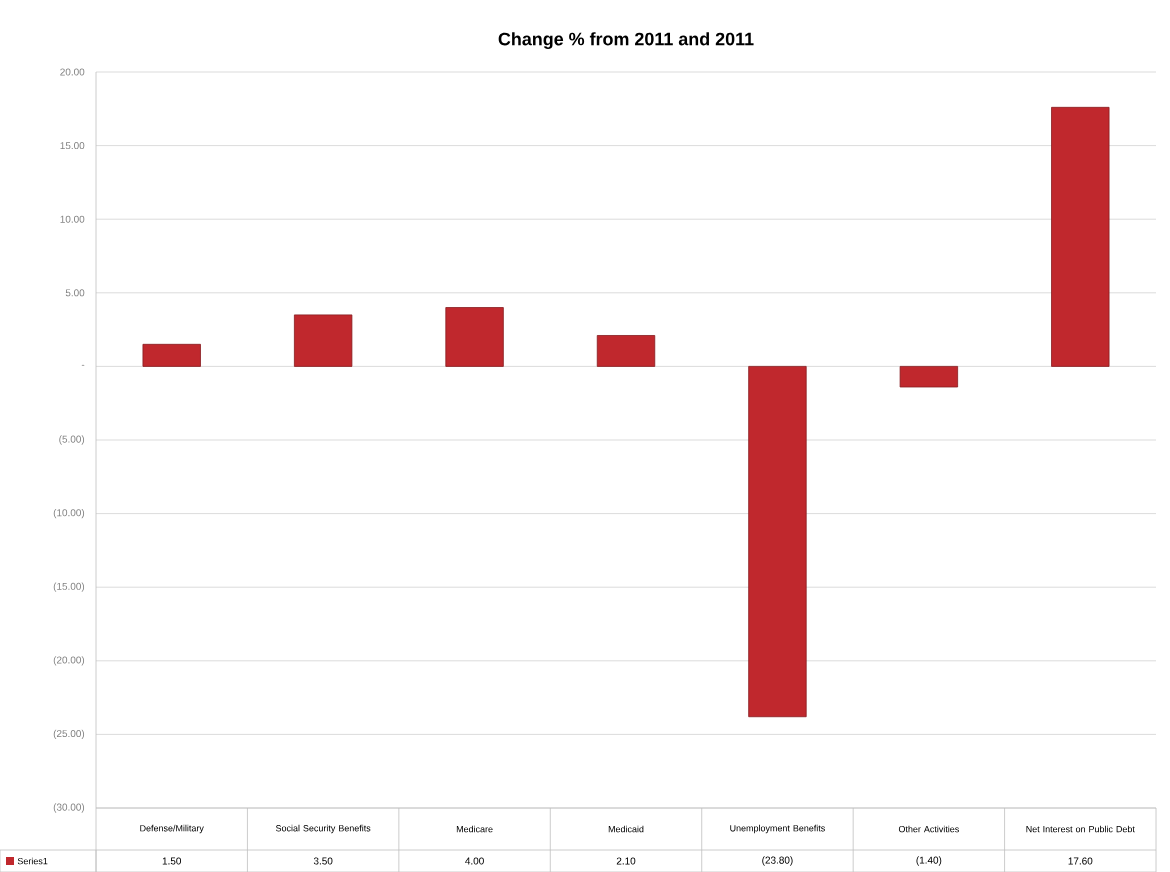 This screenshot has width=1170, height=872. I want to click on chart-title: Change % from 2011 and 2011, so click(626, 41).